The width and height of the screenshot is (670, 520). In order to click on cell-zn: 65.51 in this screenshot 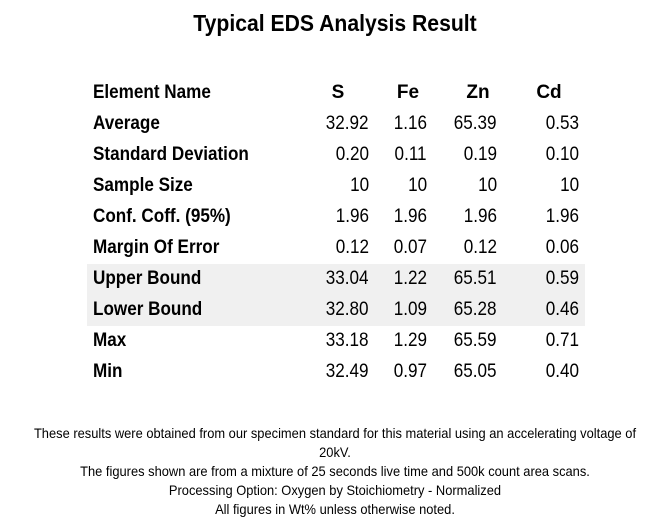, I will do `click(475, 278)`.